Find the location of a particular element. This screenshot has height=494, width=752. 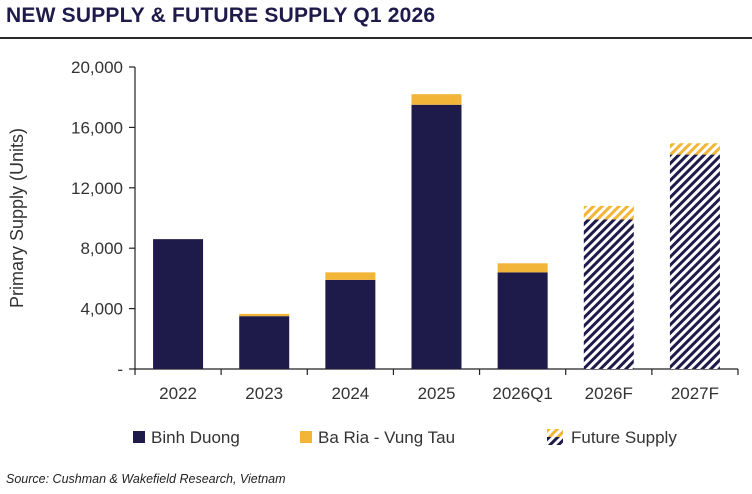

bar-binh-duong-2022 is located at coordinates (178, 304).